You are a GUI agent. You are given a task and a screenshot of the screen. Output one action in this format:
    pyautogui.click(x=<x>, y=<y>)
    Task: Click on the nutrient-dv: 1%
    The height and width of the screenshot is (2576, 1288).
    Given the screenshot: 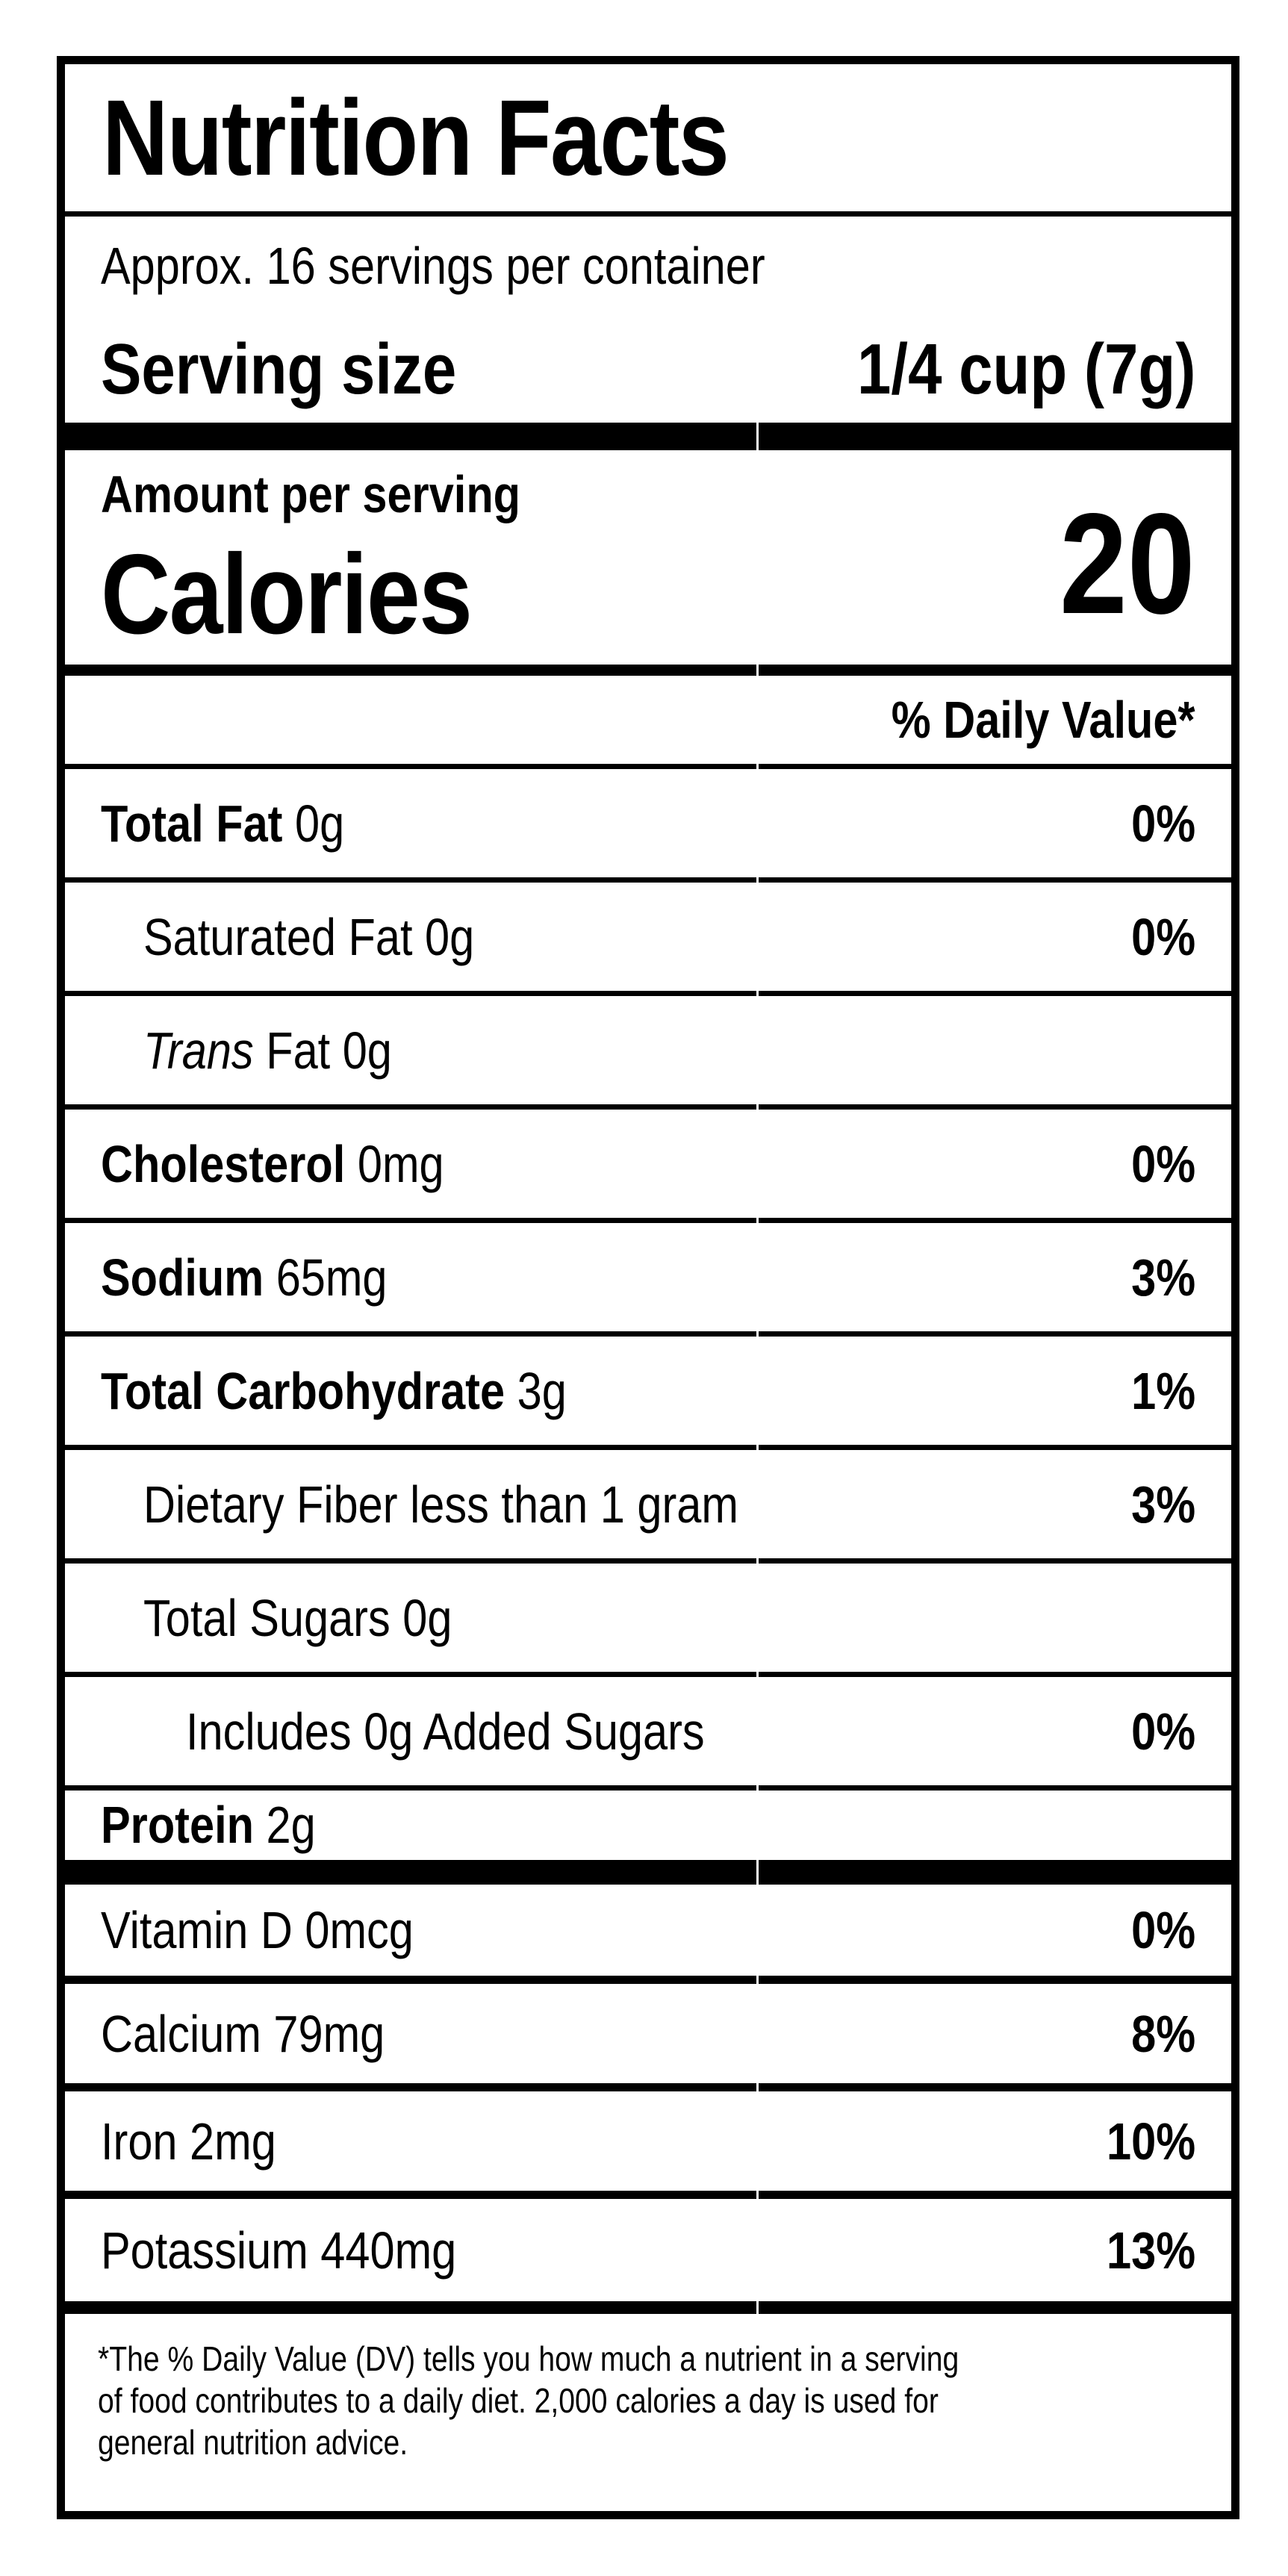 What is the action you would take?
    pyautogui.click(x=995, y=1393)
    